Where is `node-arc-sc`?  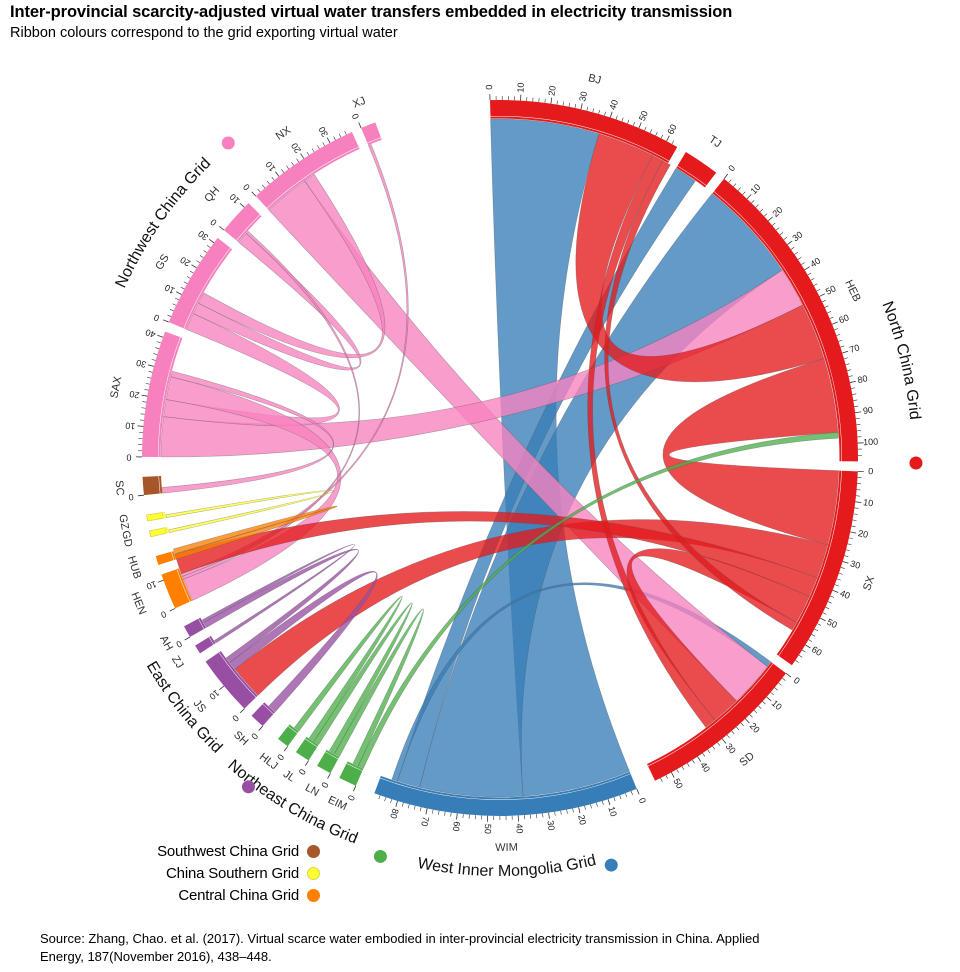 node-arc-sc is located at coordinates (151, 486).